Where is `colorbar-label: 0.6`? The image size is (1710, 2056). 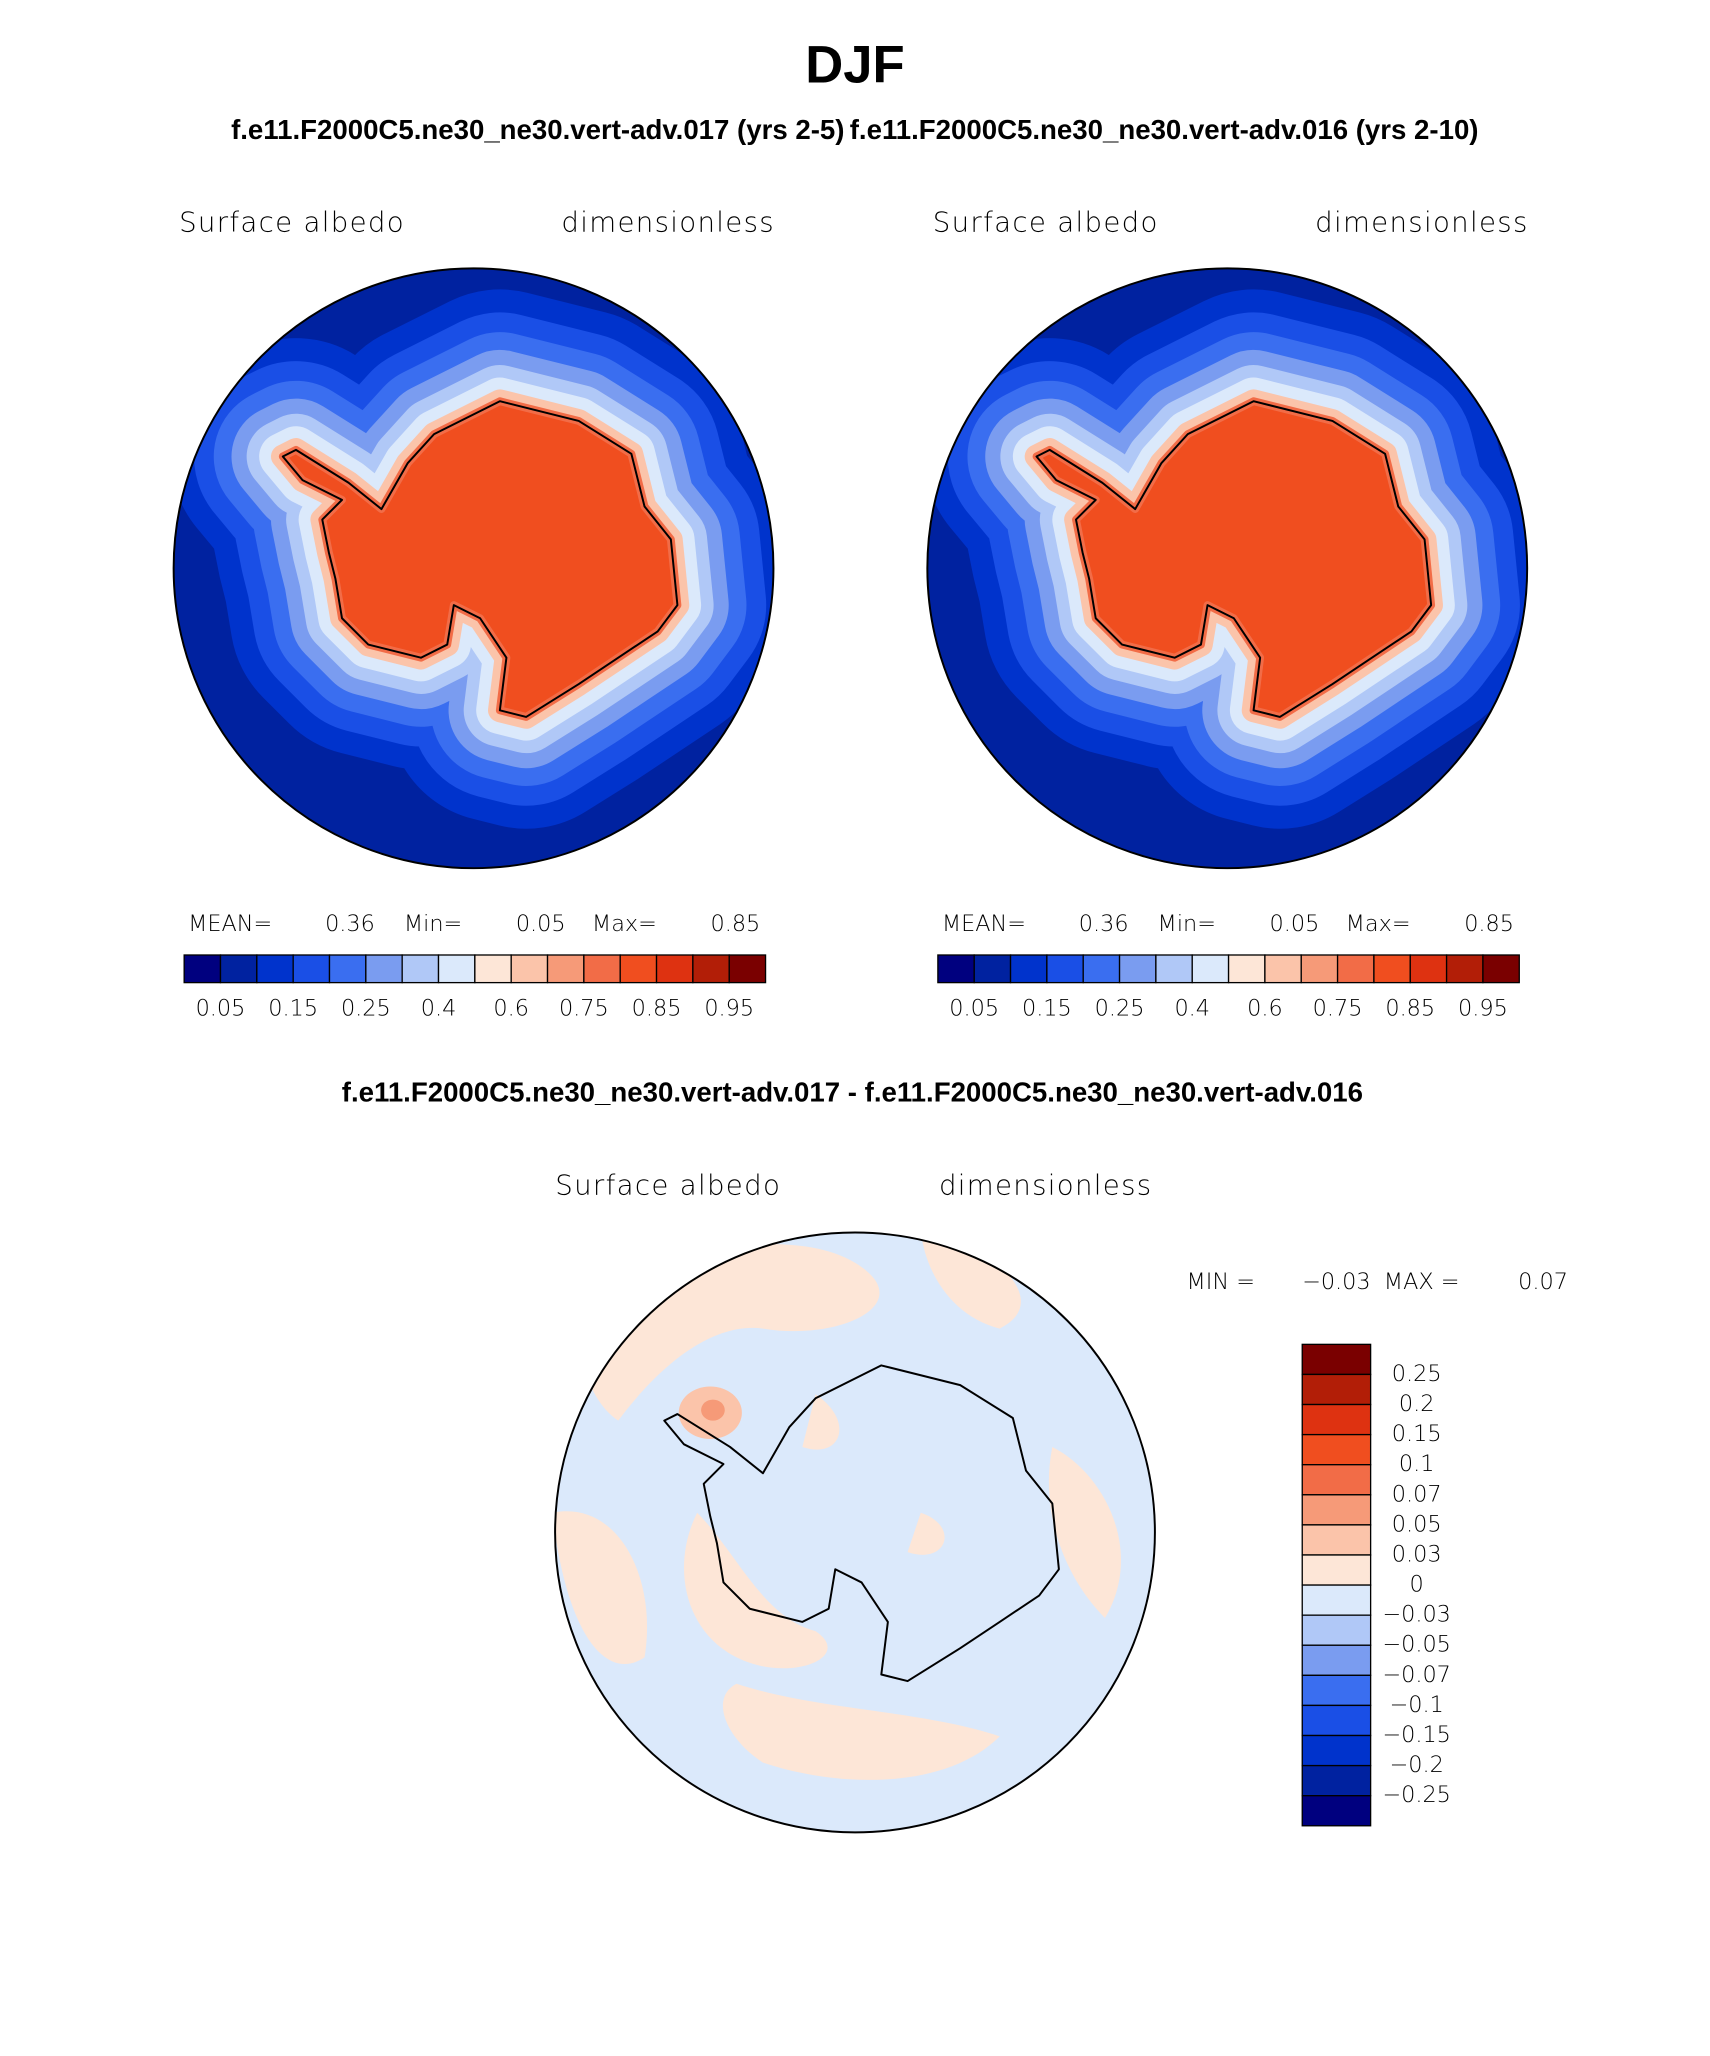 colorbar-label: 0.6 is located at coordinates (511, 1008).